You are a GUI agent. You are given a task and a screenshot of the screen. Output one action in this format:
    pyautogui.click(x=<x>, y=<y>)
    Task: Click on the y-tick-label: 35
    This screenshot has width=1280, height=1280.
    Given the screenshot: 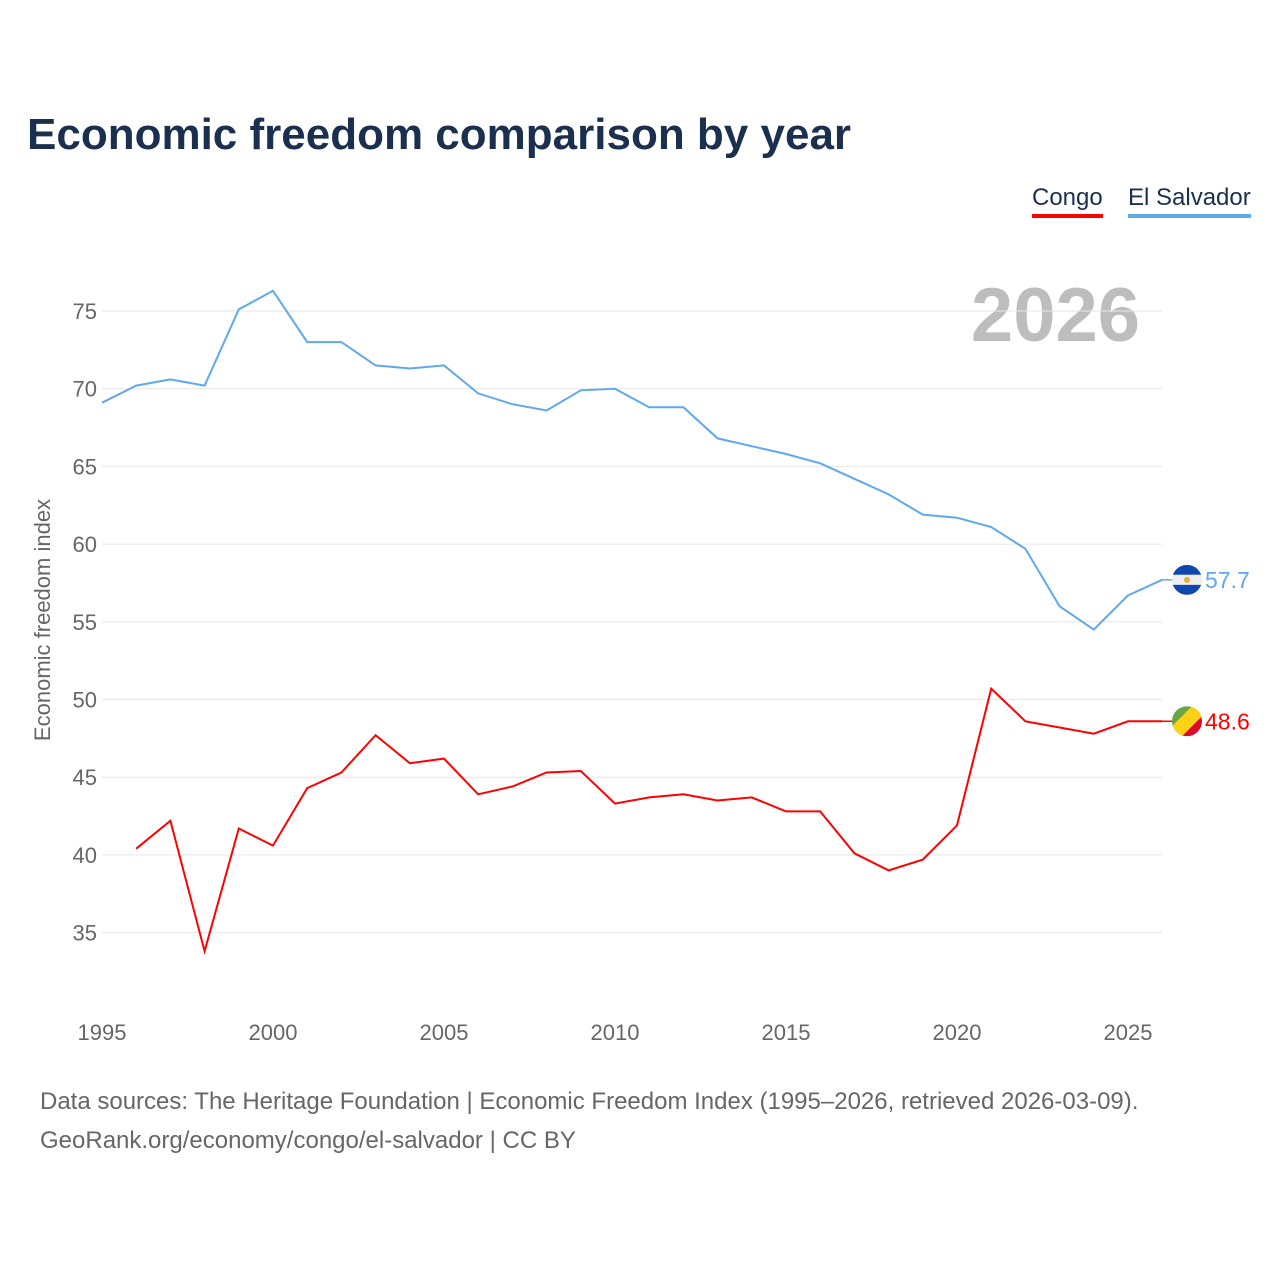 What is the action you would take?
    pyautogui.click(x=85, y=933)
    